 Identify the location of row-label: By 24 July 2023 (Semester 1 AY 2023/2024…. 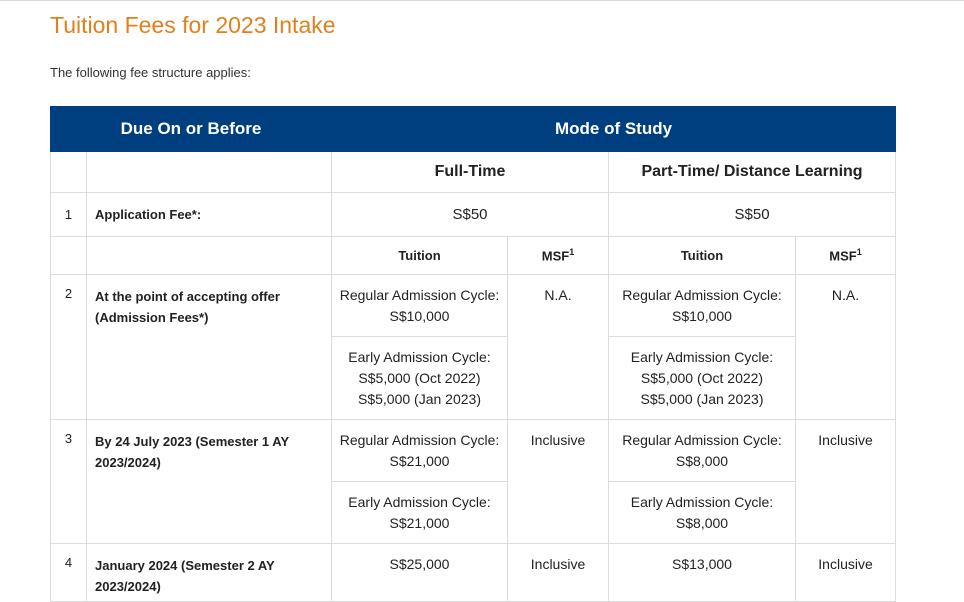
(209, 481).